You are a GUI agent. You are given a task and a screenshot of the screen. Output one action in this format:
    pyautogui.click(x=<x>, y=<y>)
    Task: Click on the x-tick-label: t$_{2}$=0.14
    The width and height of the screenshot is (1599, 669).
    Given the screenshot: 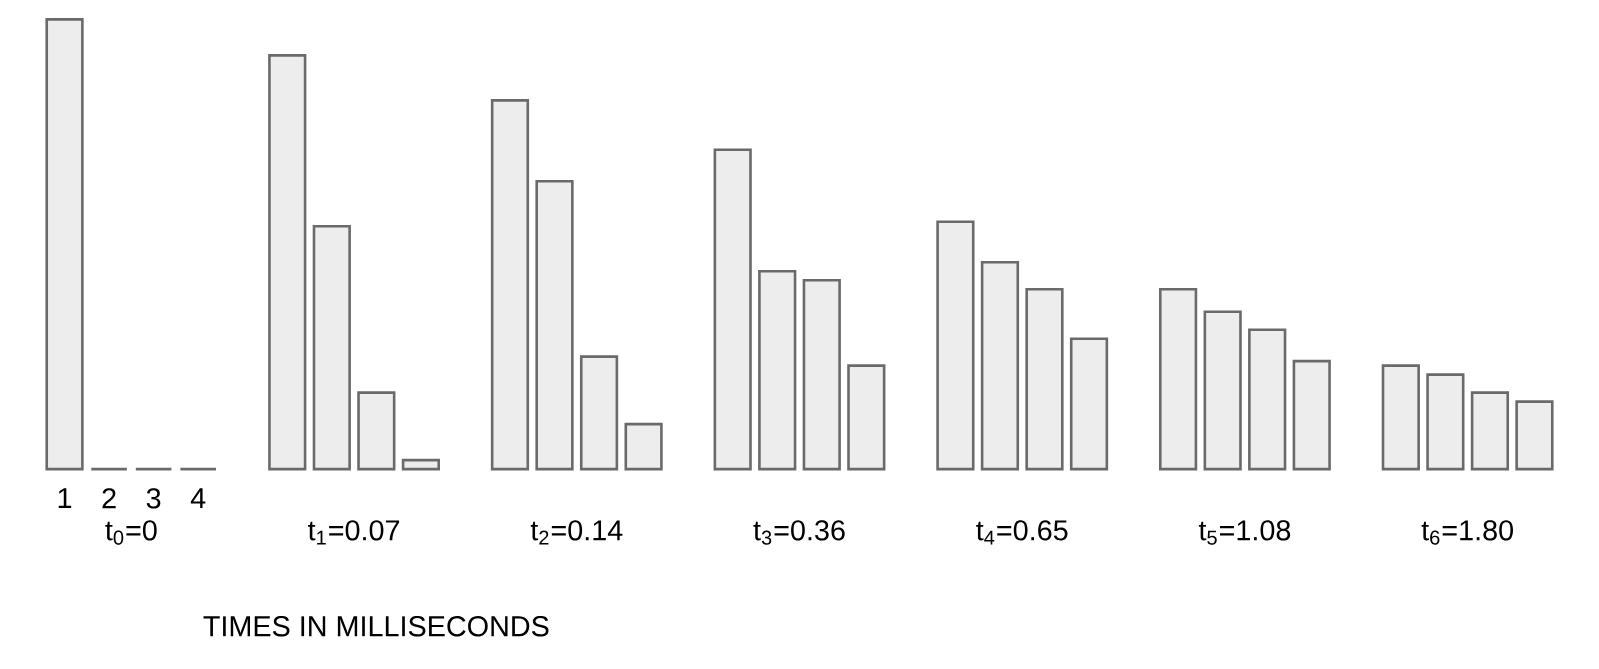 What is the action you would take?
    pyautogui.click(x=576, y=532)
    